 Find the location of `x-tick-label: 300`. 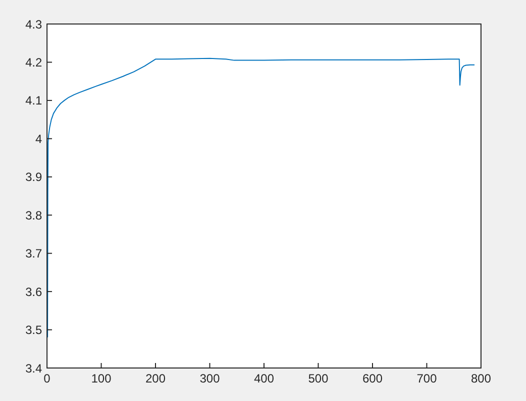

x-tick-label: 300 is located at coordinates (210, 379).